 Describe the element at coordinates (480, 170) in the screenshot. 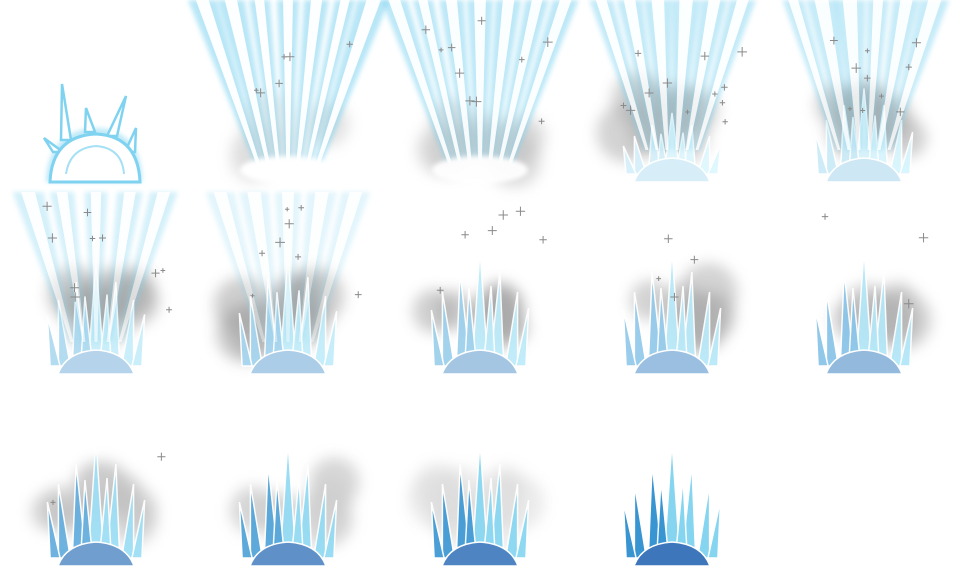

I see `impact-flash` at that location.